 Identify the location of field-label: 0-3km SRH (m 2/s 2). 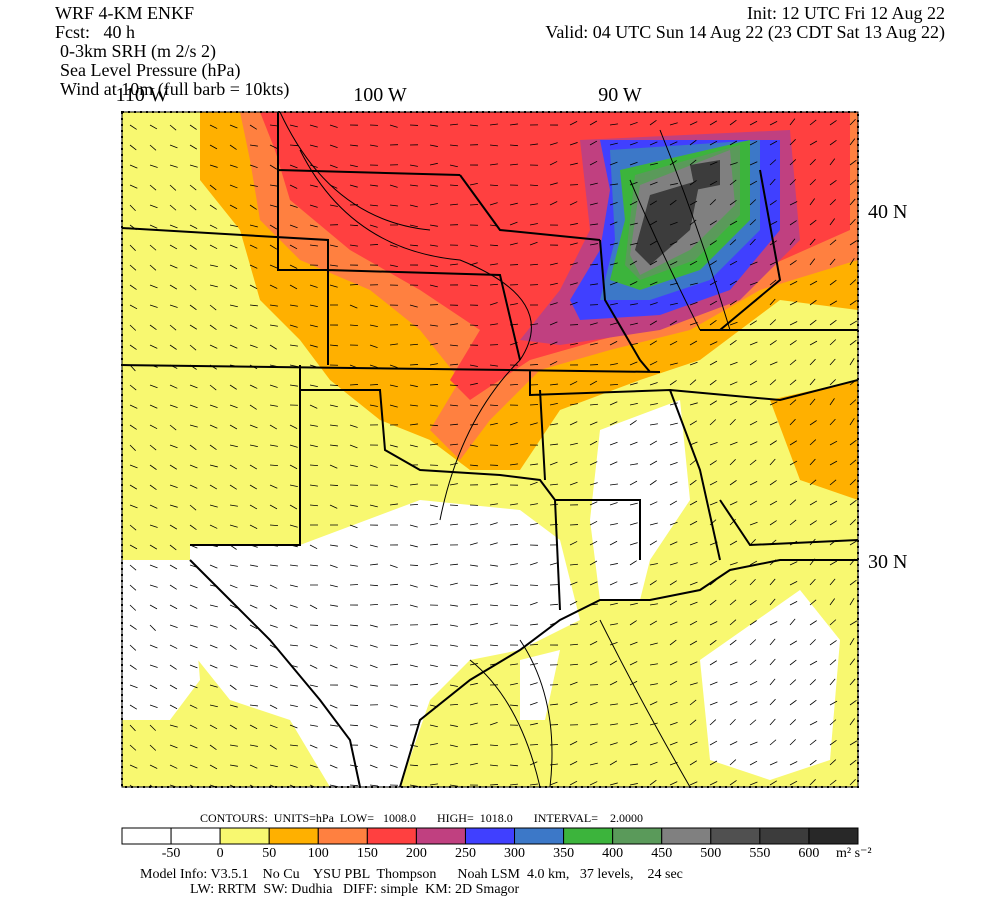
(138, 51).